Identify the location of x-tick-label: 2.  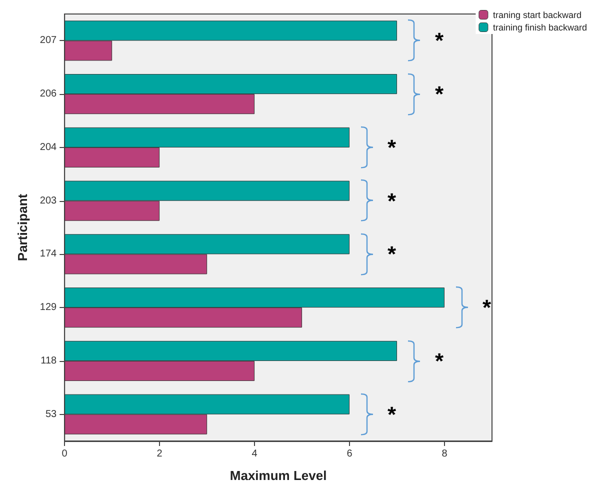
(159, 454).